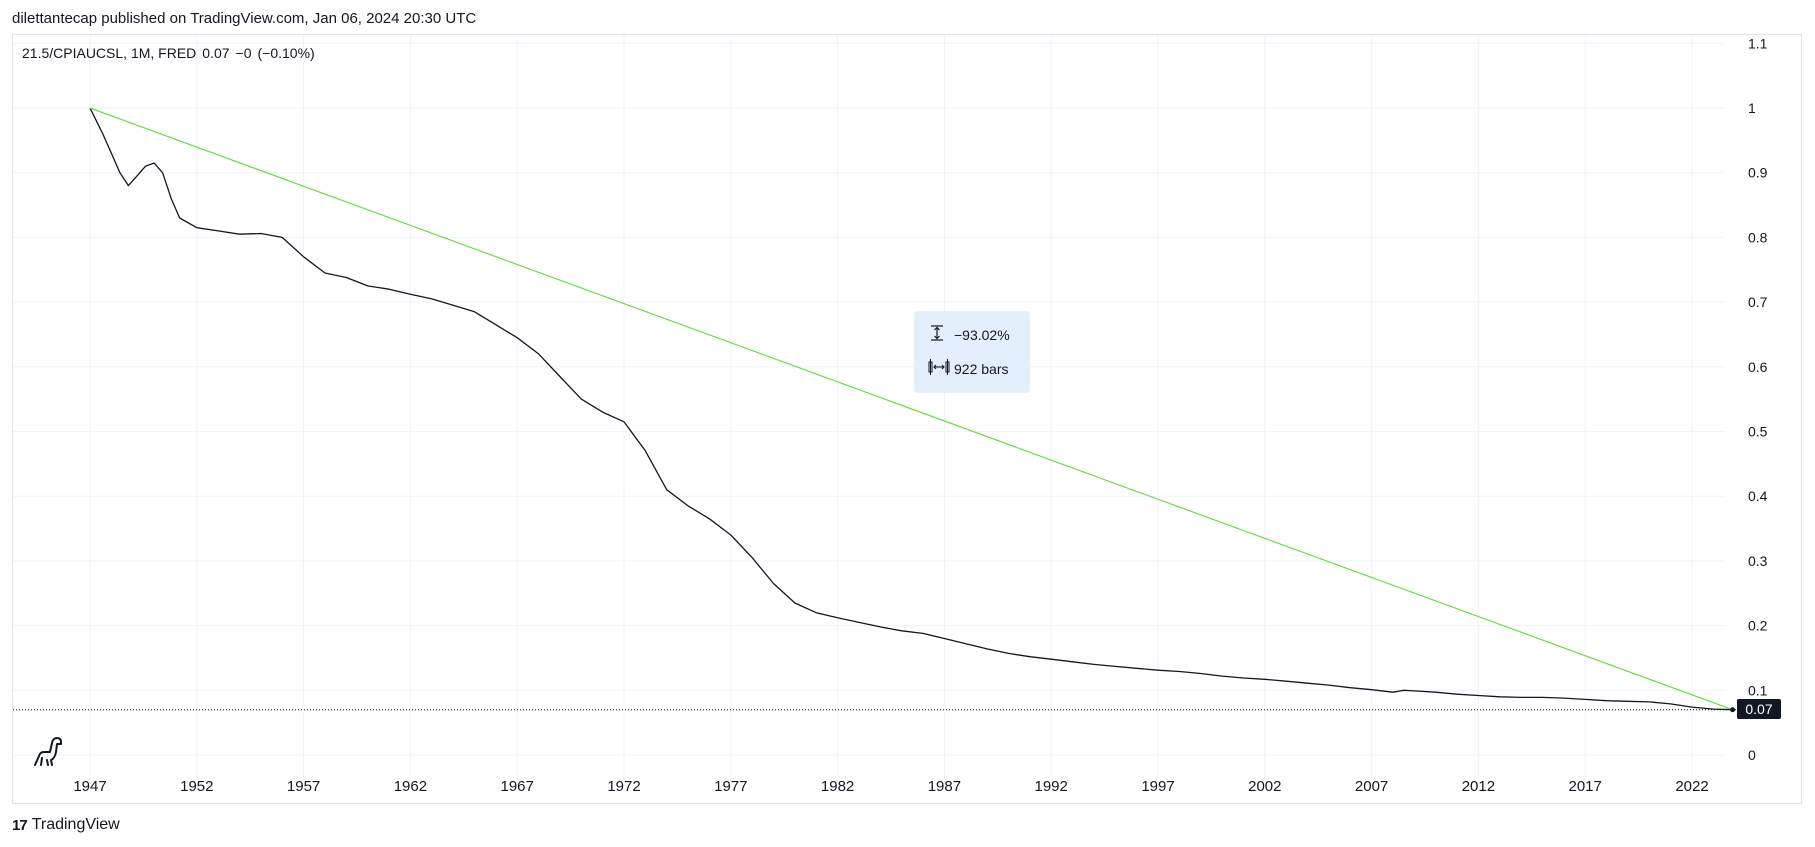  What do you see at coordinates (1157, 786) in the screenshot?
I see `x-tick-label: 1997` at bounding box center [1157, 786].